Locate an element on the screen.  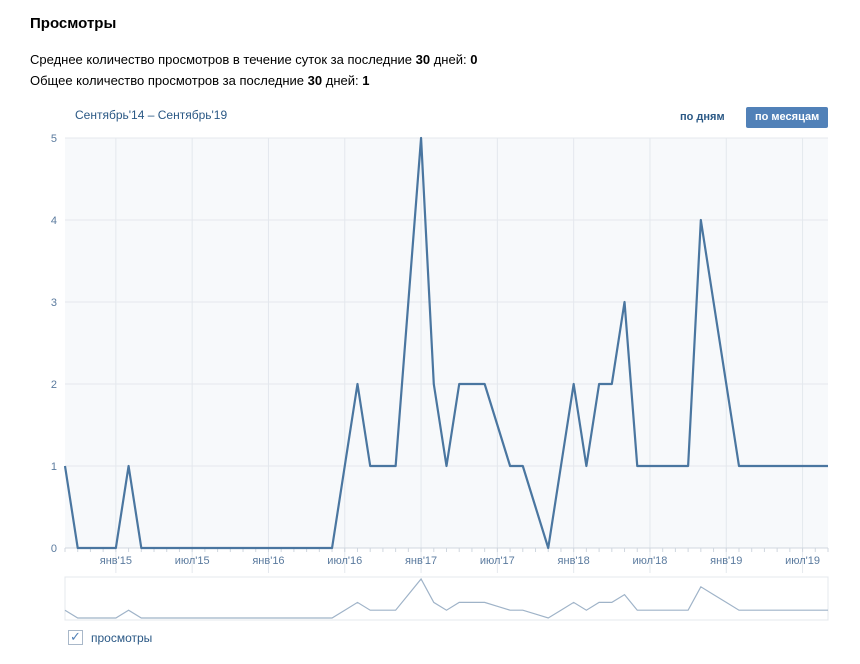
x-tick-label: янв'15 is located at coordinates (116, 561).